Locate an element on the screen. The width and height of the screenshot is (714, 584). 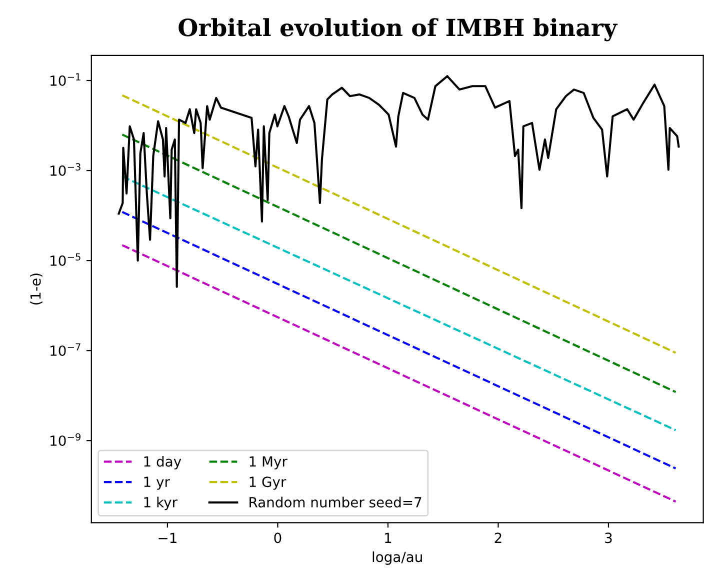
y-tick-label: 10$^{−5}$ is located at coordinates (65, 259).